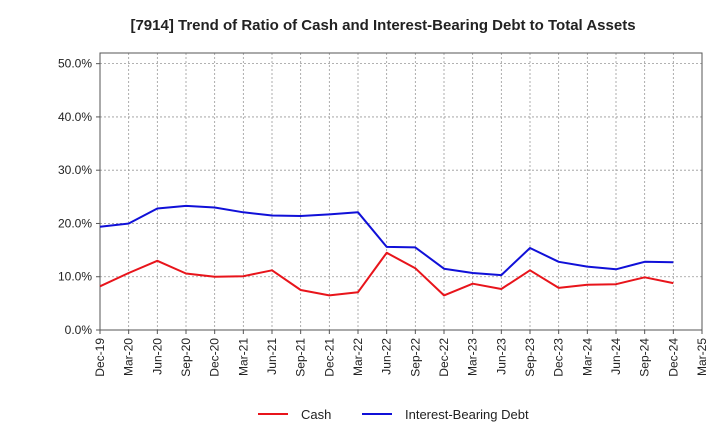 This screenshot has width=720, height=440. Describe the element at coordinates (329, 357) in the screenshot. I see `x-tick-label: Dec-21` at that location.